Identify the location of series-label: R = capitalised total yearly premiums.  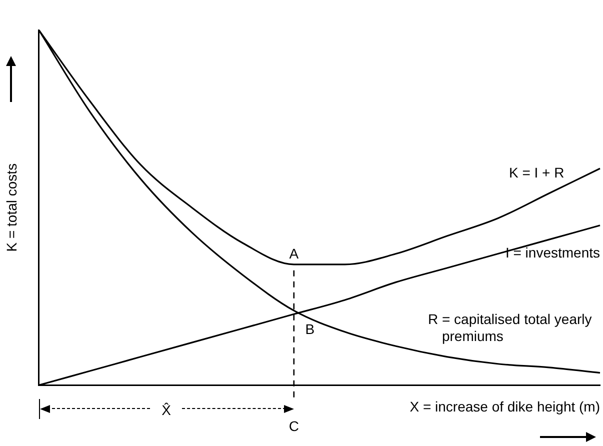
(510, 327).